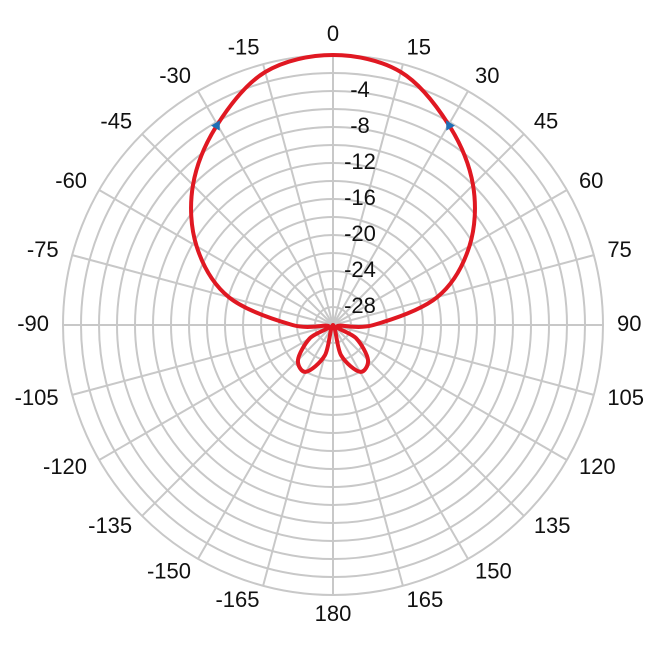  I want to click on angle-label: -45, so click(116, 121).